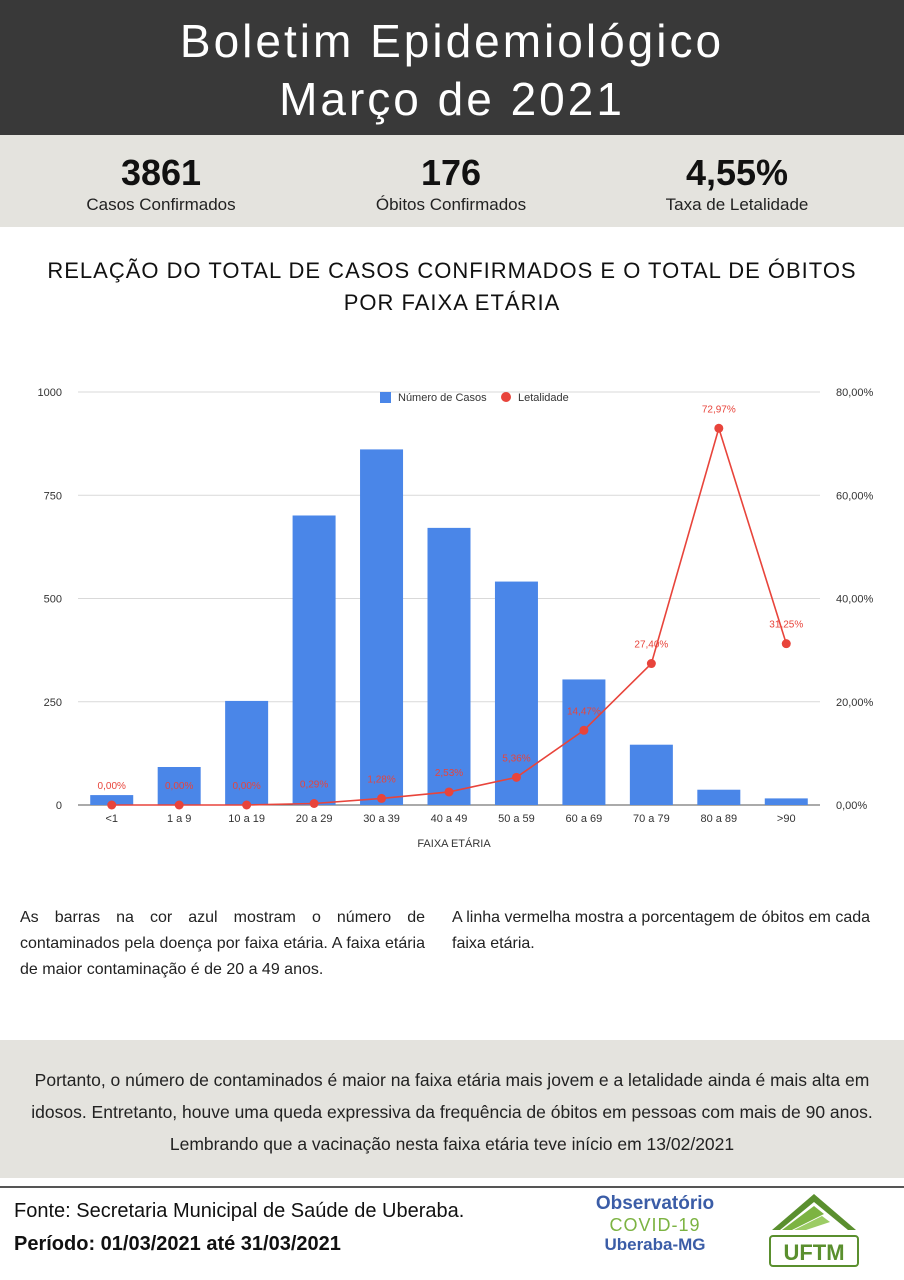 The image size is (904, 1280). I want to click on x-tick-label: 70 a 79, so click(651, 819).